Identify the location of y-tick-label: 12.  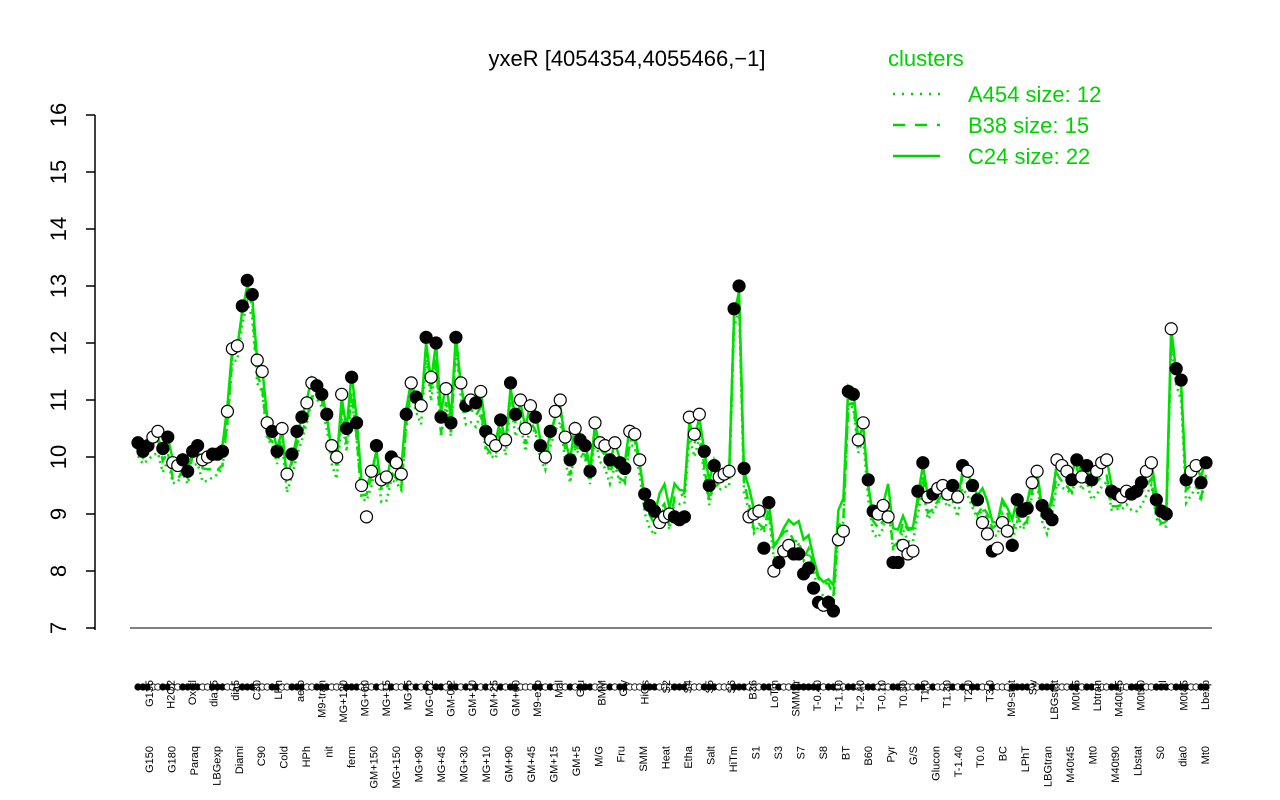
(58, 343).